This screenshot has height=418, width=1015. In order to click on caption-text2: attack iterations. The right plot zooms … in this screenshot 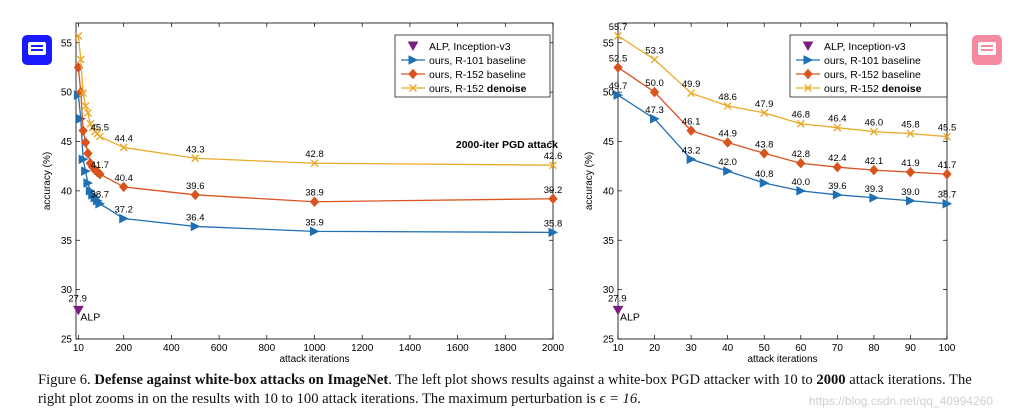, I will do `click(505, 389)`.